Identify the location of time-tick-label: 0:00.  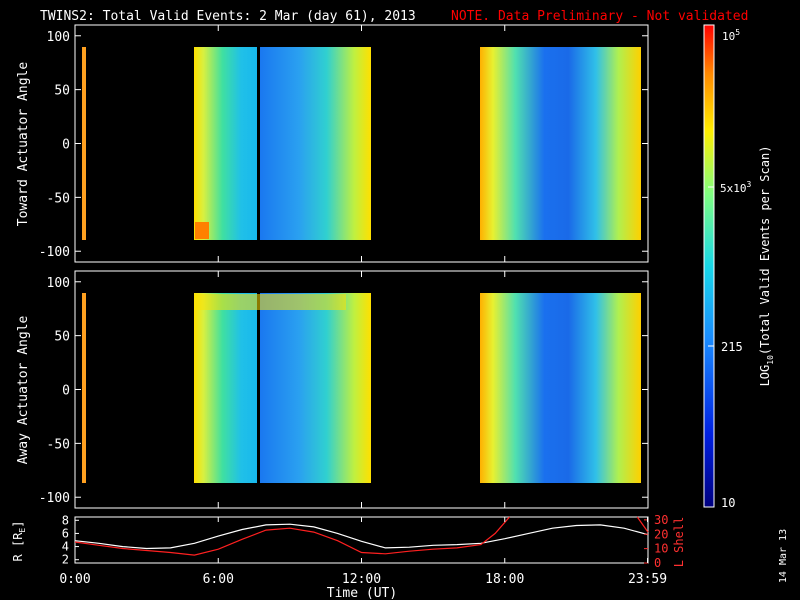
(74, 579).